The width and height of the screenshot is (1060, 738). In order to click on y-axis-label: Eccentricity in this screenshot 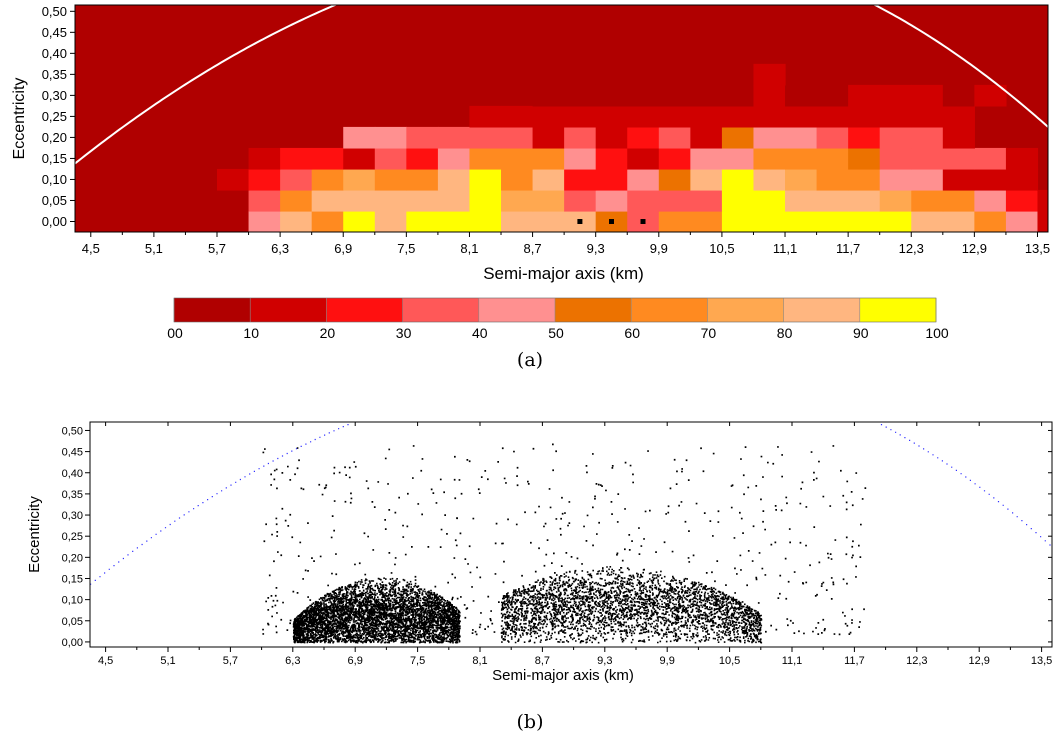, I will do `click(19, 119)`.